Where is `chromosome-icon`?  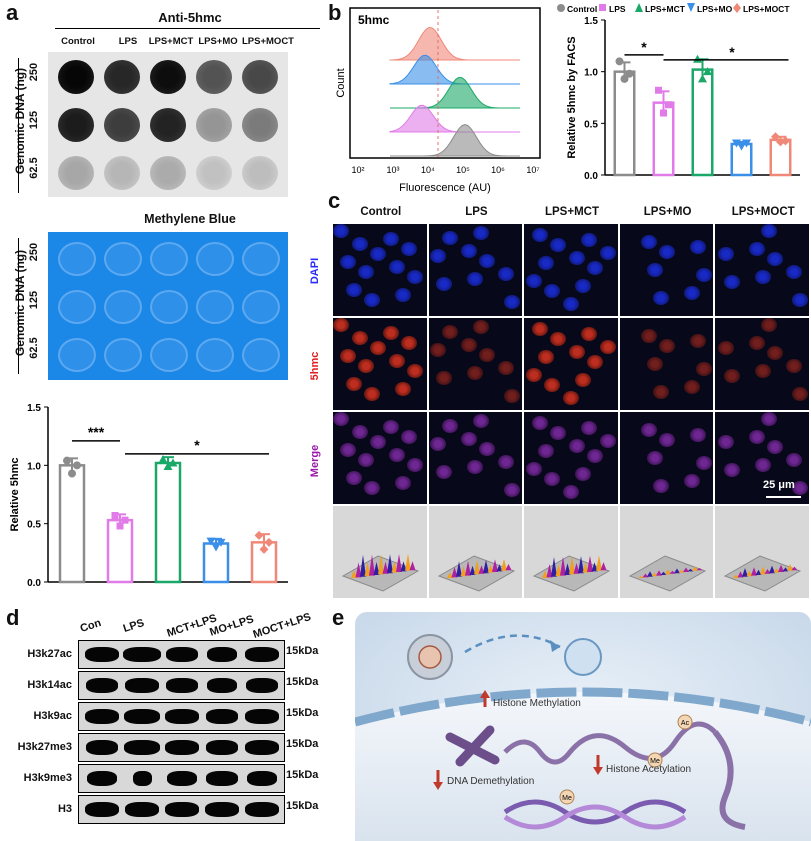
chromosome-icon is located at coordinates (472, 746).